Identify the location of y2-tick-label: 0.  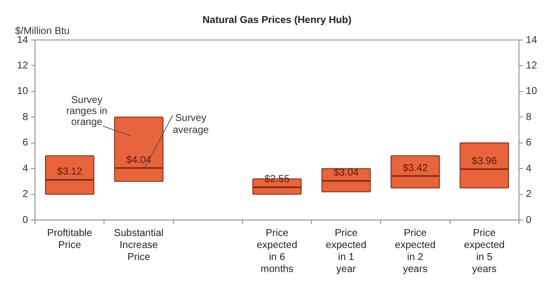
(529, 220).